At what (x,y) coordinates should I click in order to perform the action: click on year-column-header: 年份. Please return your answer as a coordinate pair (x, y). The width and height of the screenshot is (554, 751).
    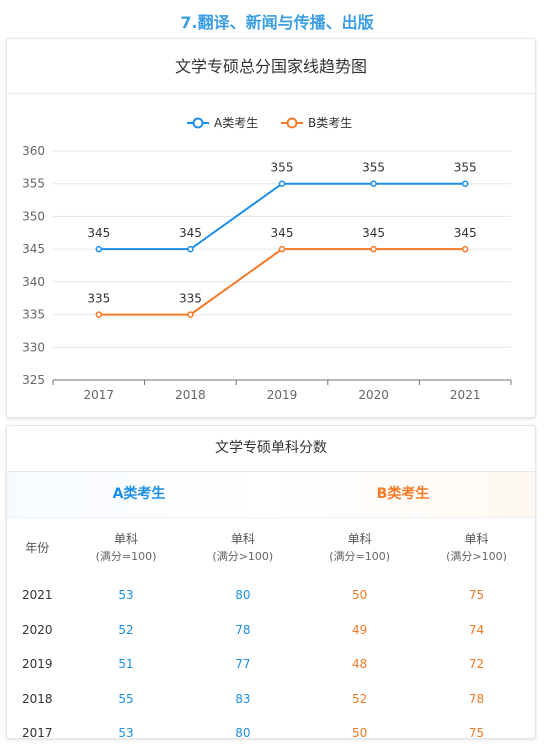
    Looking at the image, I should click on (37, 548).